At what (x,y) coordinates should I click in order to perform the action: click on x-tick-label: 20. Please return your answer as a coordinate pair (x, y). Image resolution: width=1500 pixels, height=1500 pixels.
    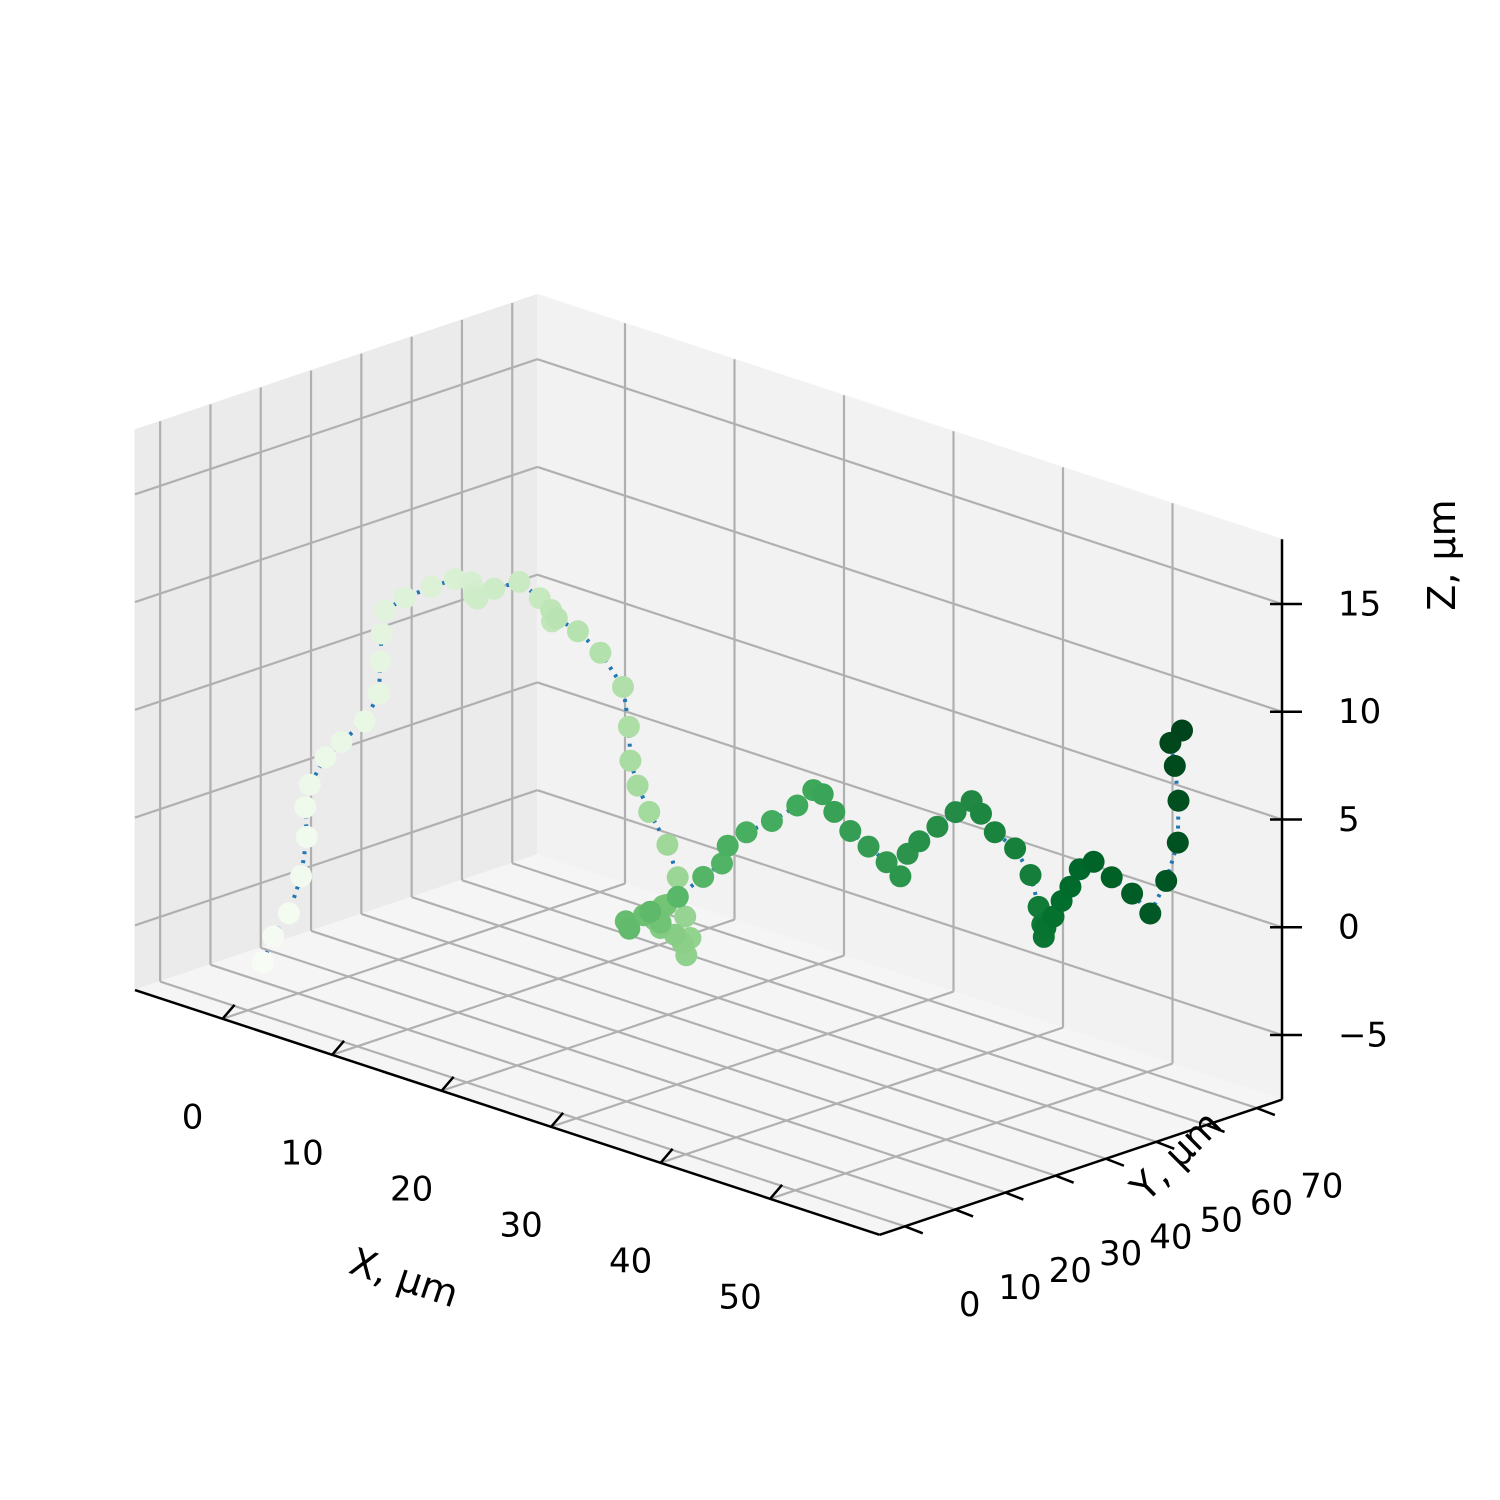
    Looking at the image, I should click on (411, 1189).